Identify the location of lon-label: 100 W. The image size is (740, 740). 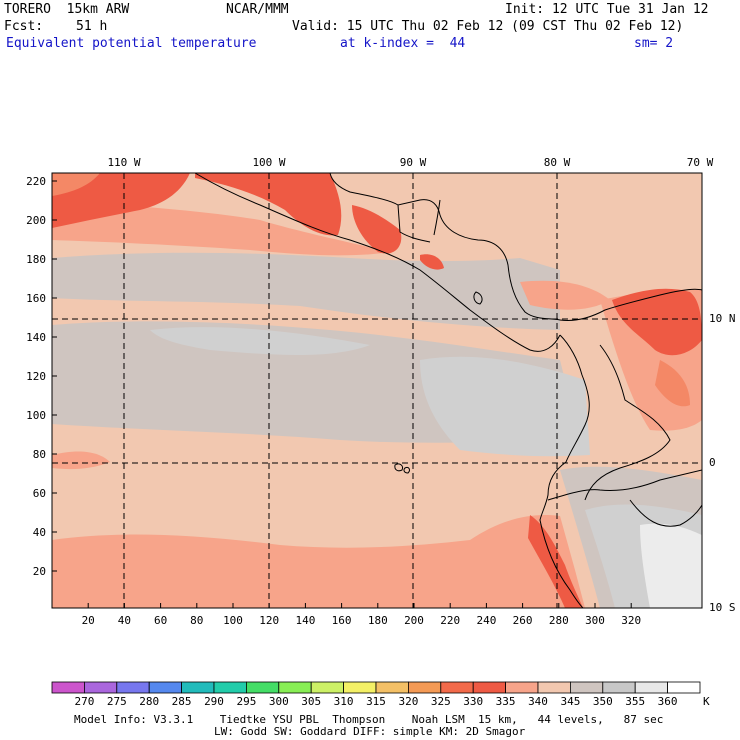
(268, 162).